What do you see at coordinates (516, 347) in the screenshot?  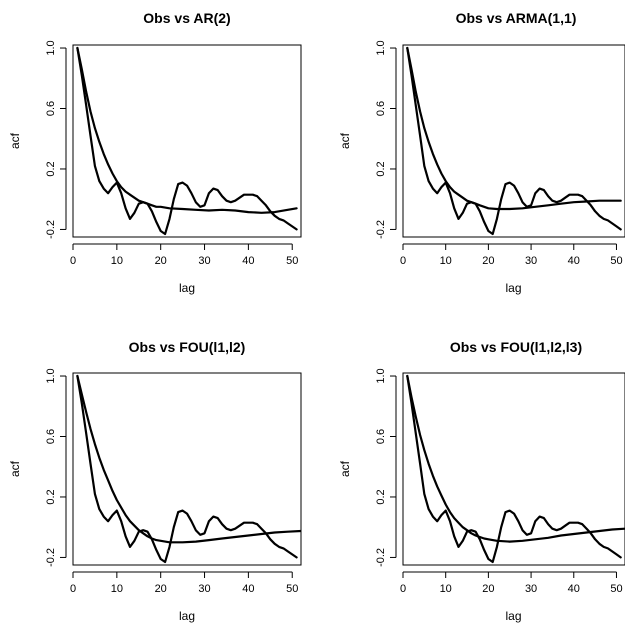 I see `chart-title: Obs vs FOU(l1,l2,l3)` at bounding box center [516, 347].